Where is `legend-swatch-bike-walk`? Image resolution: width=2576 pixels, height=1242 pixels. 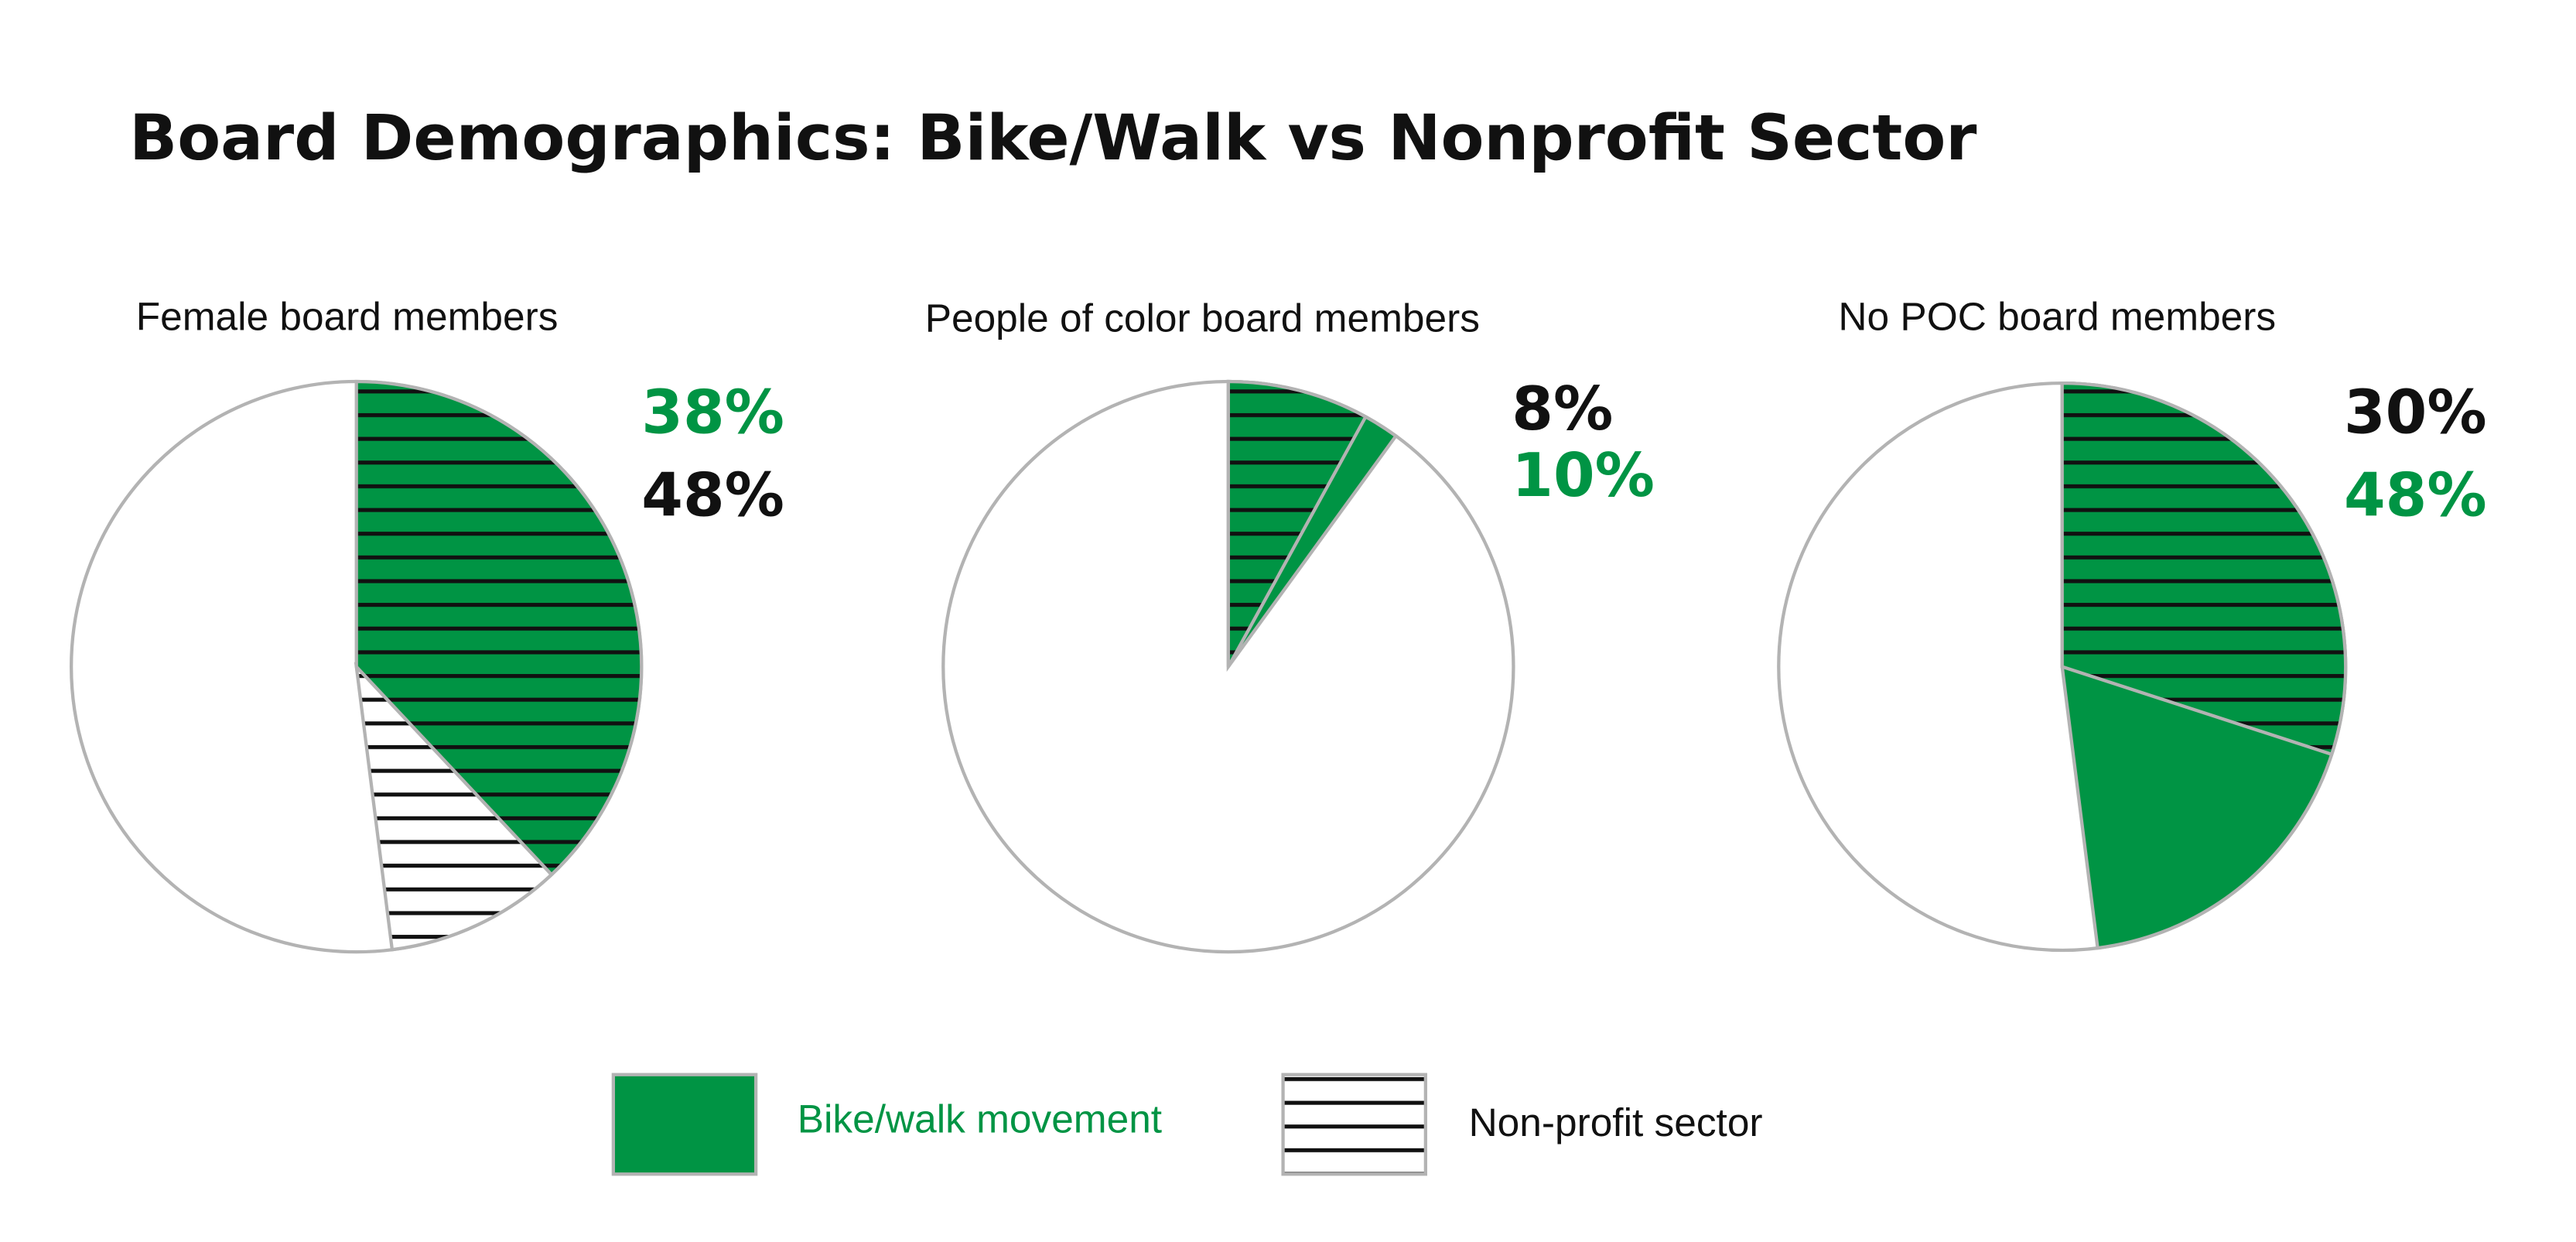 legend-swatch-bike-walk is located at coordinates (684, 1124).